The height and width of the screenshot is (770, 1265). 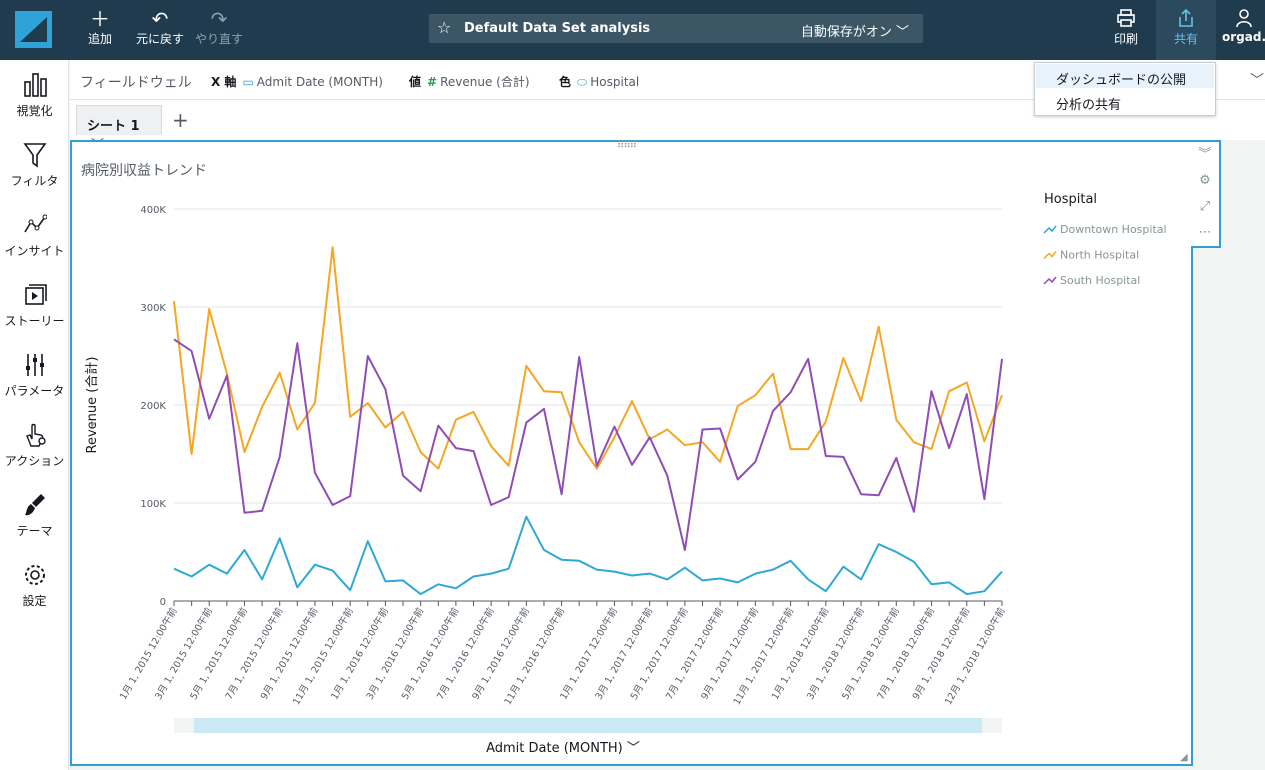 What do you see at coordinates (1125, 39) in the screenshot?
I see `print-label: 印刷` at bounding box center [1125, 39].